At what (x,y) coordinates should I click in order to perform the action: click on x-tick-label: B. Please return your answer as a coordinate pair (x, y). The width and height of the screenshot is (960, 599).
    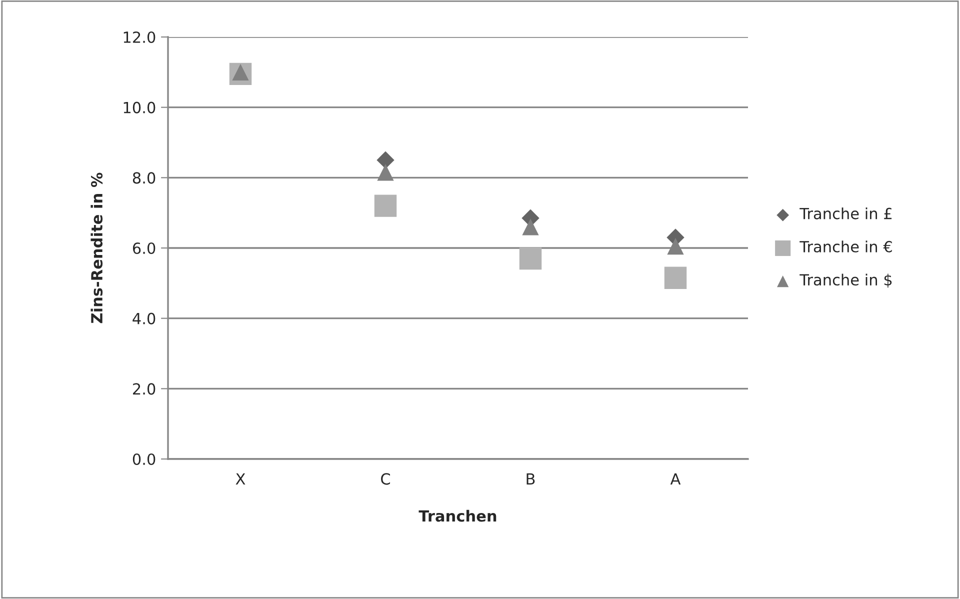
    Looking at the image, I should click on (530, 478).